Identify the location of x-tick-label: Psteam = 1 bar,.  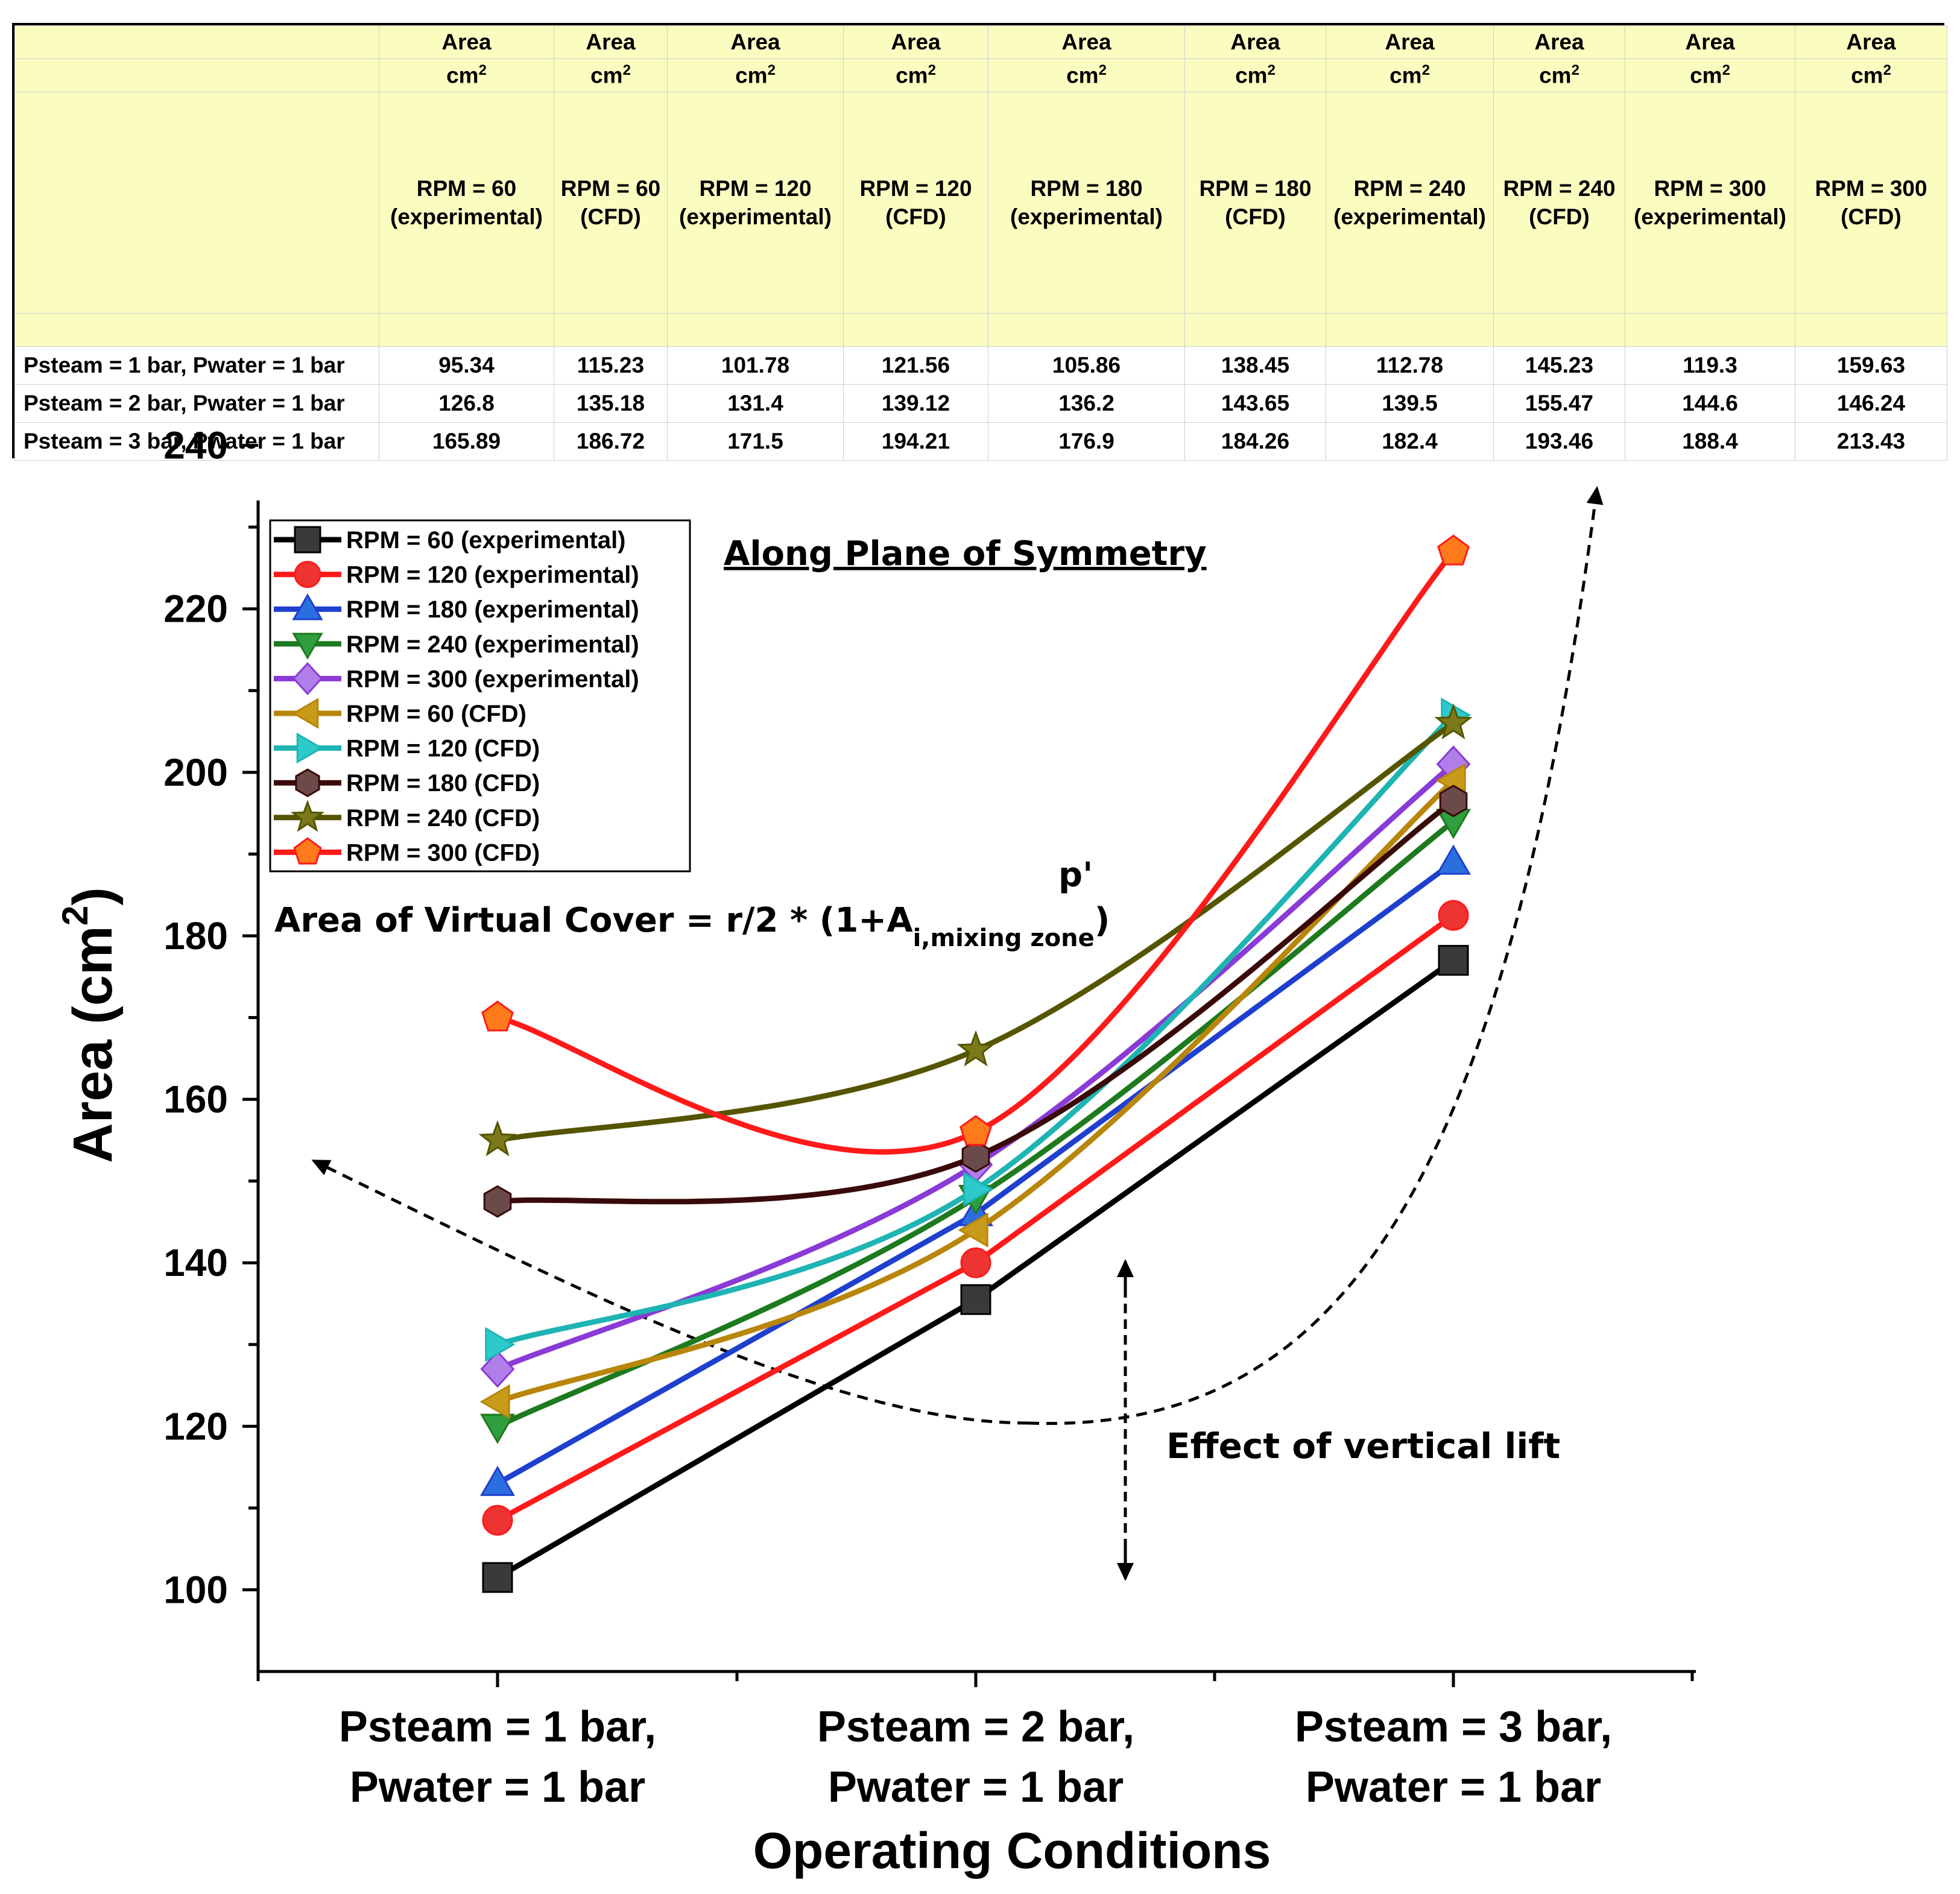
(497, 1727).